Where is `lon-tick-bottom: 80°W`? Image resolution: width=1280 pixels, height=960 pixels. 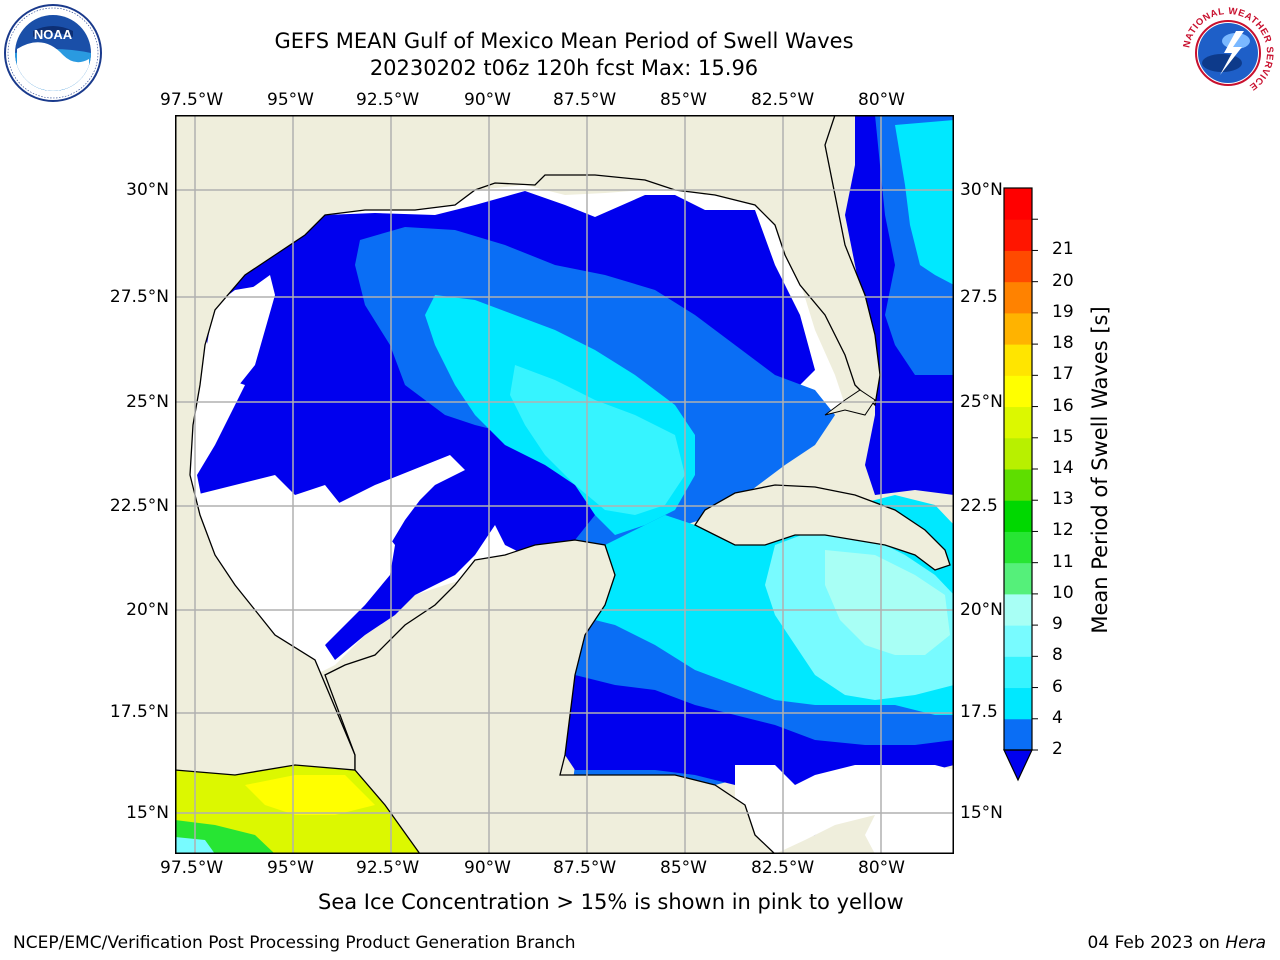 lon-tick-bottom: 80°W is located at coordinates (881, 868).